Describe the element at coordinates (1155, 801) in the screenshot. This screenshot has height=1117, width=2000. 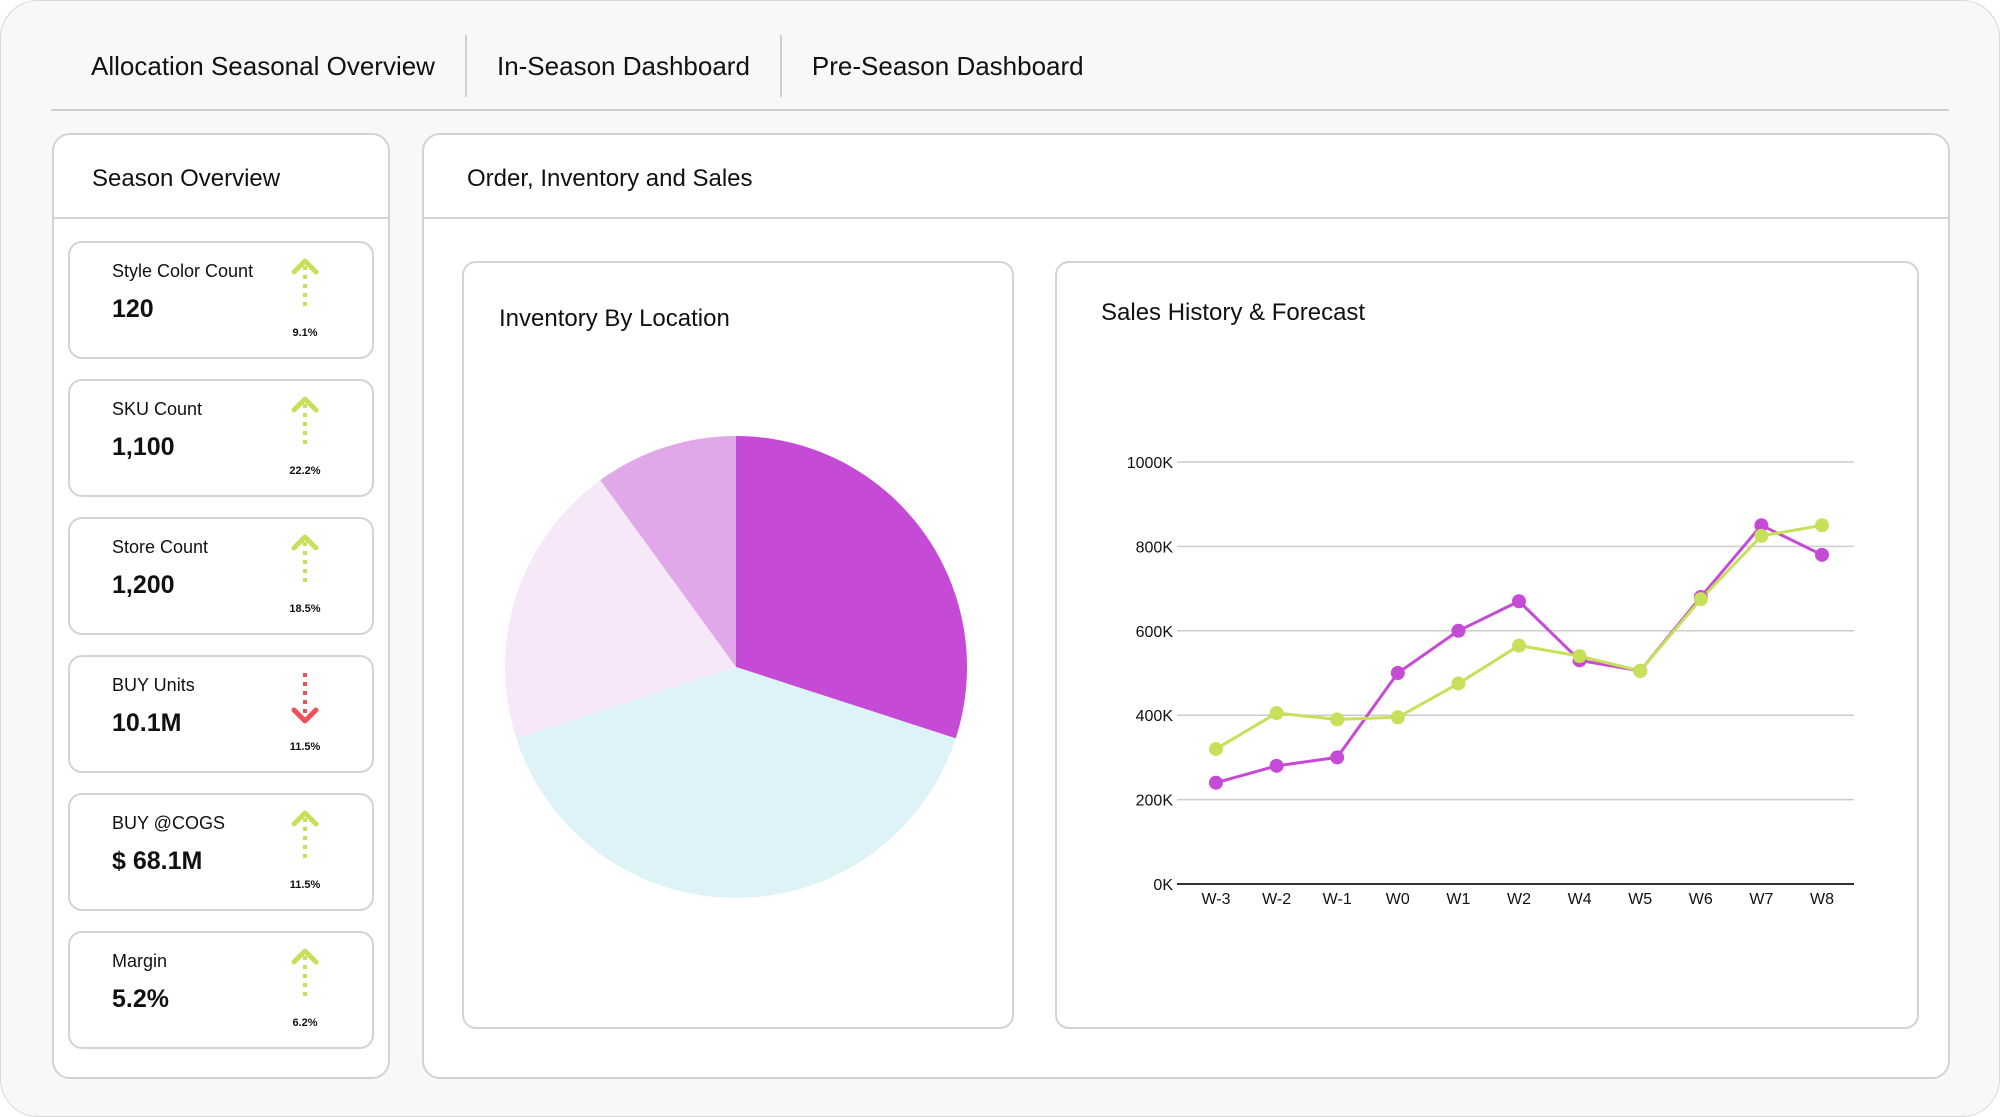
I see `y-tick-label: 200K` at that location.